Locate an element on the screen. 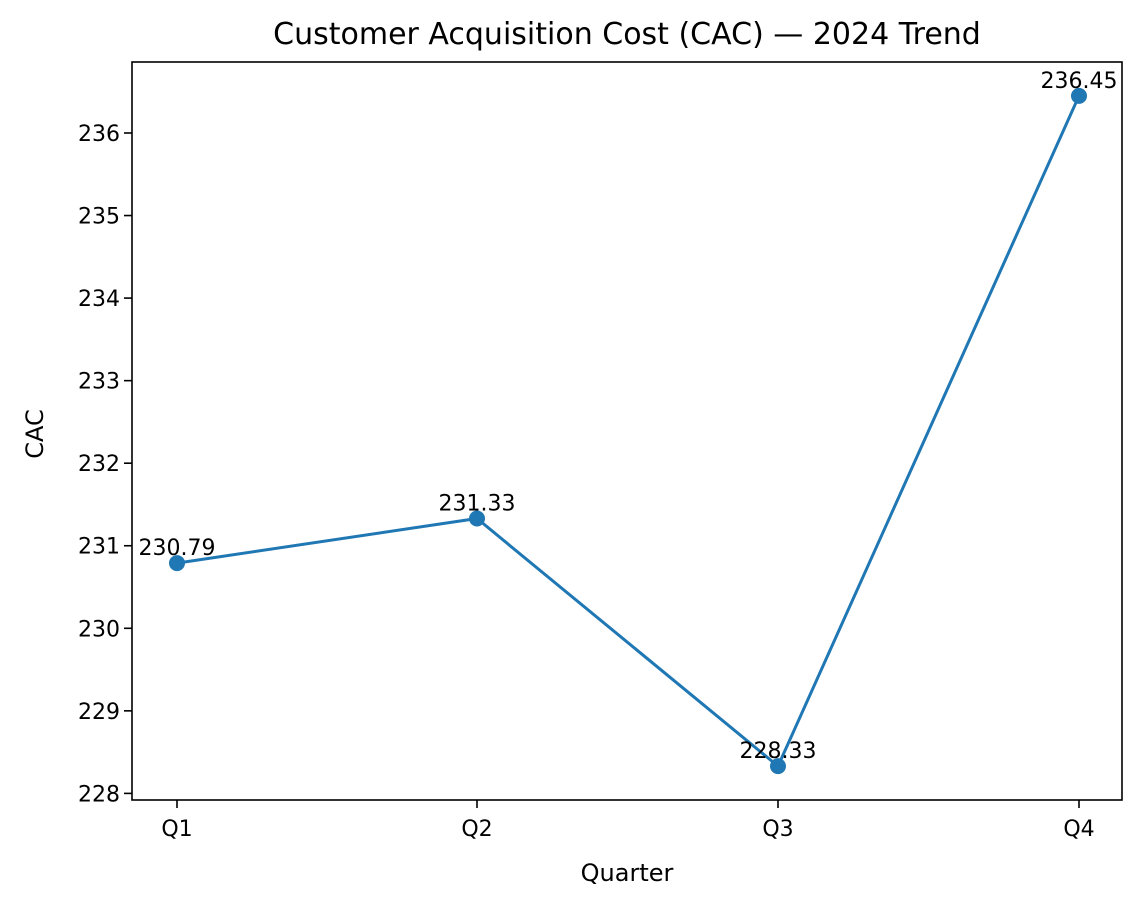 This screenshot has width=1147, height=908. data-label: 231.33 is located at coordinates (477, 504).